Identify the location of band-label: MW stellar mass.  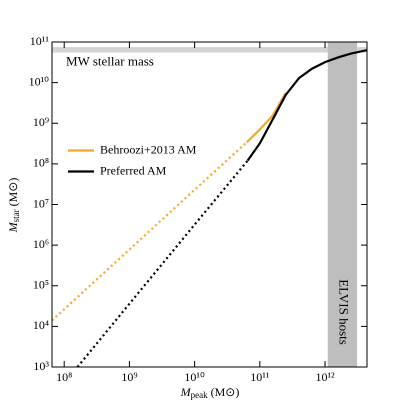
(110, 61).